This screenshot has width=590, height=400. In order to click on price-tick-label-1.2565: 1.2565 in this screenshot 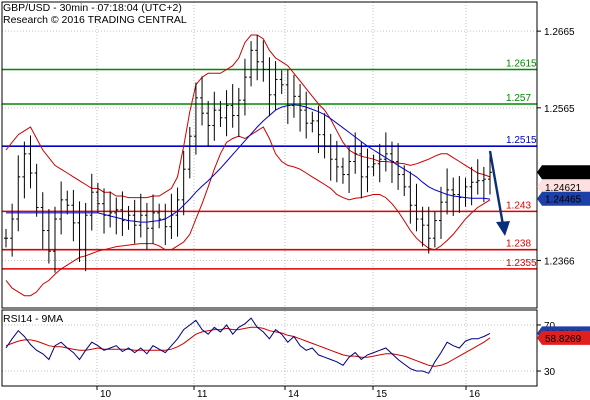, I will do `click(559, 109)`.